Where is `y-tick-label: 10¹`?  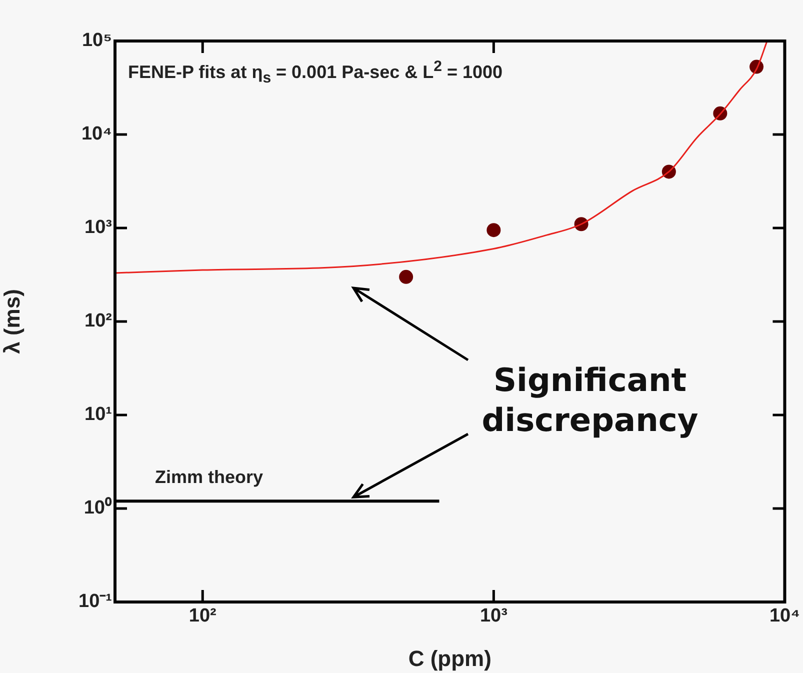
y-tick-label: 10¹ is located at coordinates (98, 415).